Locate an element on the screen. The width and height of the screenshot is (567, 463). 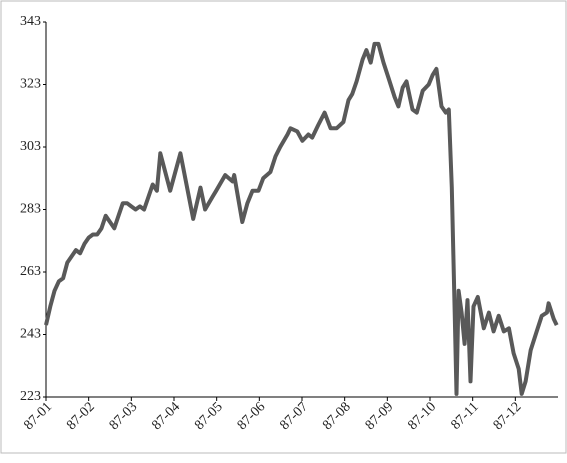
x-tick-label: 87-09 is located at coordinates (380, 416).